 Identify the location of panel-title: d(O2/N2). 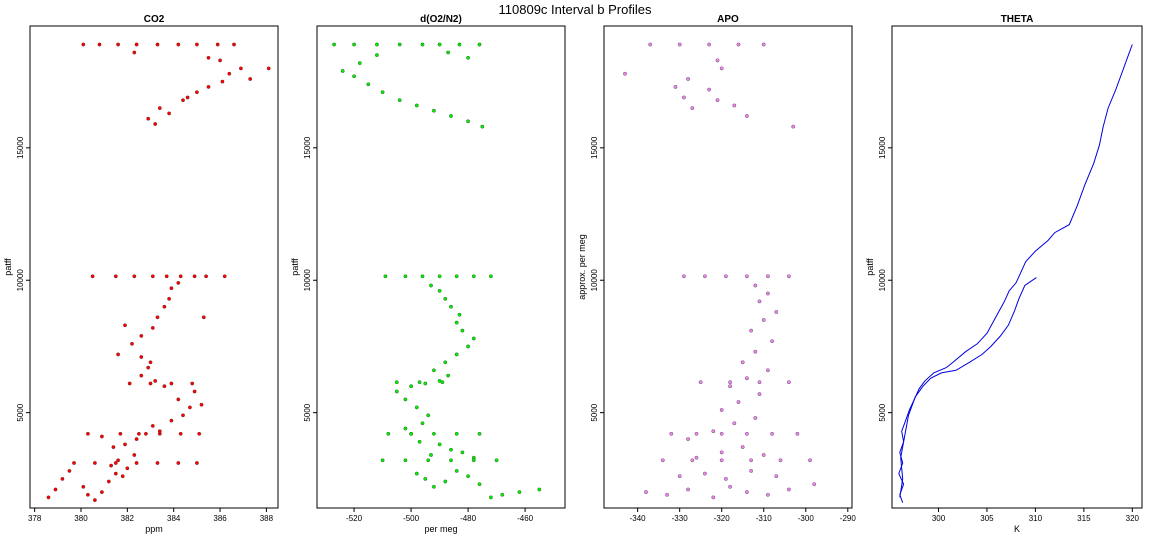
(441, 19).